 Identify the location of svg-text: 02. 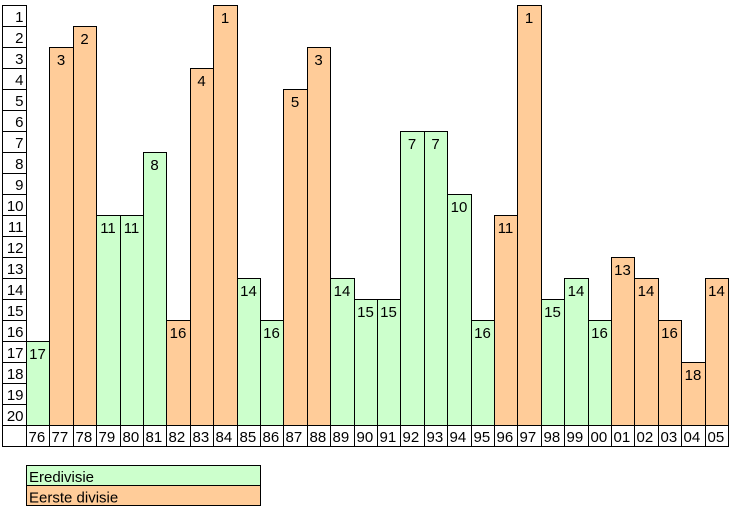
(645, 437).